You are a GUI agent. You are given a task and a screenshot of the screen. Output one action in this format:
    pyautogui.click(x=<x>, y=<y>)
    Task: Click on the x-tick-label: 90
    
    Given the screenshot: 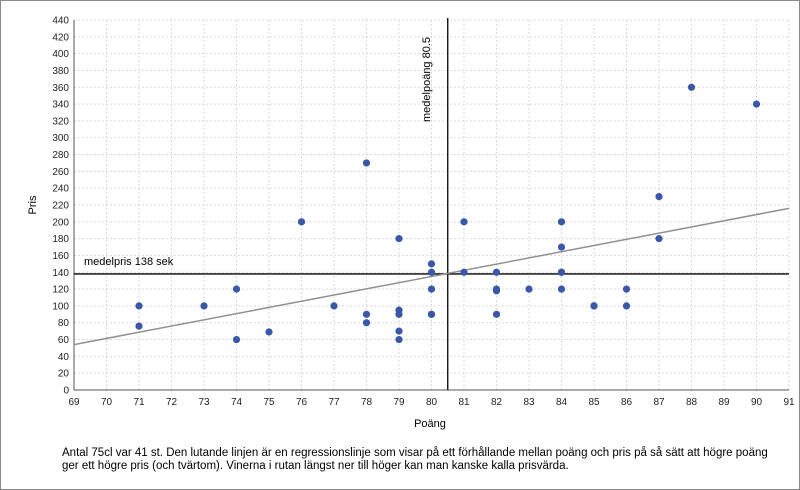 What is the action you would take?
    pyautogui.click(x=757, y=402)
    